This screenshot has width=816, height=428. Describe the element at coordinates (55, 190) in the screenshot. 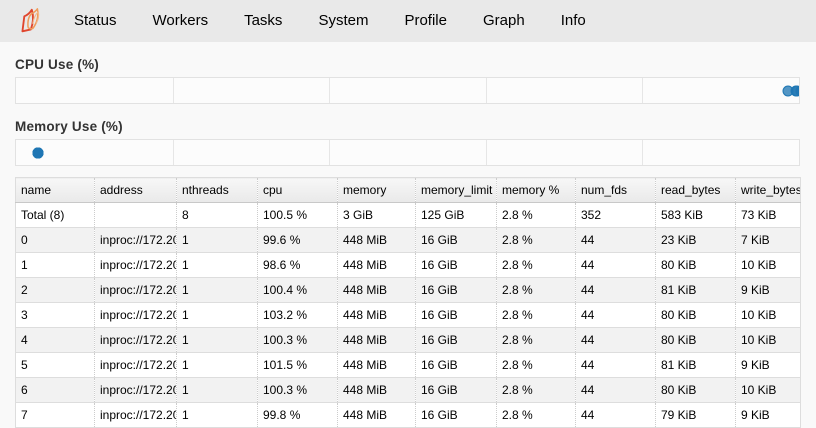

I see `column-header-name: name` at that location.